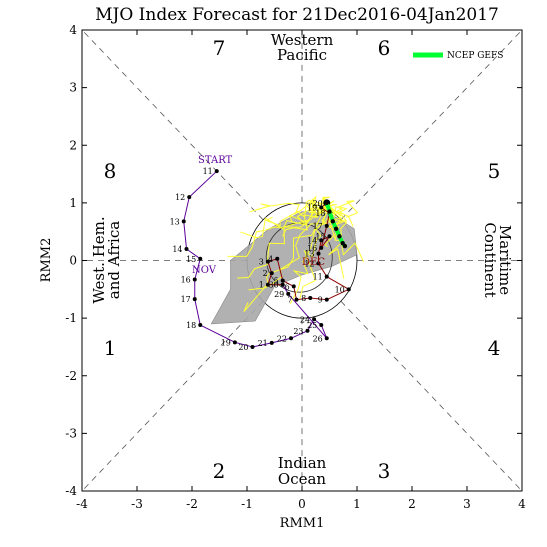 Image resolution: width=547 pixels, height=547 pixels. What do you see at coordinates (320, 213) in the screenshot?
I see `observed-day-label: 18` at bounding box center [320, 213].